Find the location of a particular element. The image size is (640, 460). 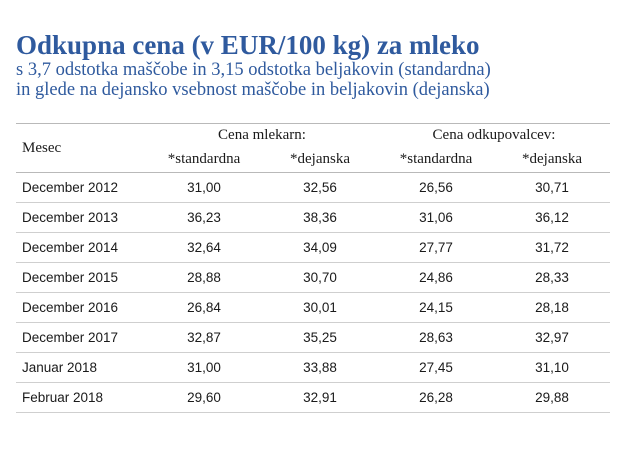

value-cell: 36,12 is located at coordinates (552, 217).